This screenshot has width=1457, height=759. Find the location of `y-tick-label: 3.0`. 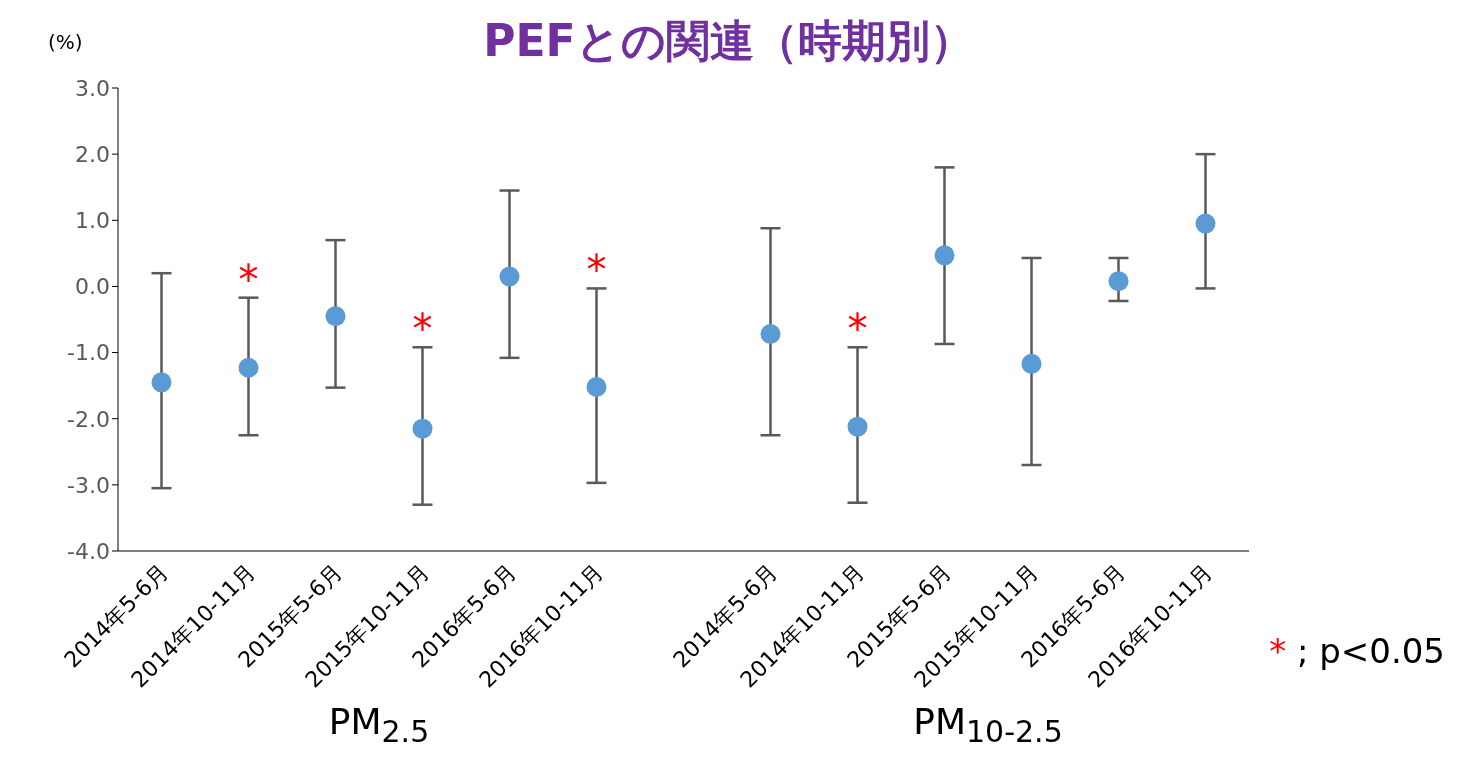

y-tick-label: 3.0 is located at coordinates (92, 88).